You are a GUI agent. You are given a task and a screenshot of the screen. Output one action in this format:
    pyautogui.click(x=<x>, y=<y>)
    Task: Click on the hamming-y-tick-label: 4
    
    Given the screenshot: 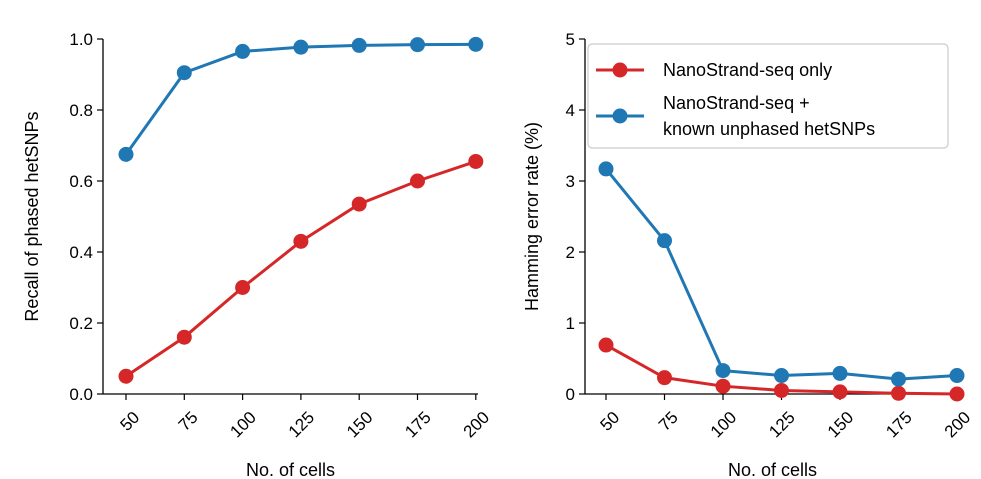 What is the action you would take?
    pyautogui.click(x=570, y=110)
    